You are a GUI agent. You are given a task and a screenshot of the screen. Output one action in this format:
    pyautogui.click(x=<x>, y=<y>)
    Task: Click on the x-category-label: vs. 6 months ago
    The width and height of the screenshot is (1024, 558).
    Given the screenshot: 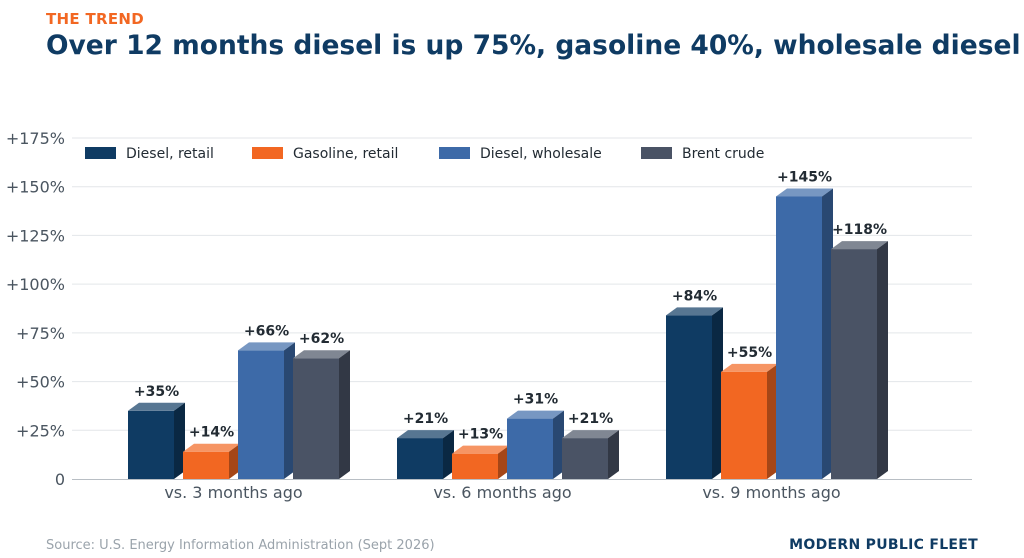 What is the action you would take?
    pyautogui.click(x=502, y=492)
    